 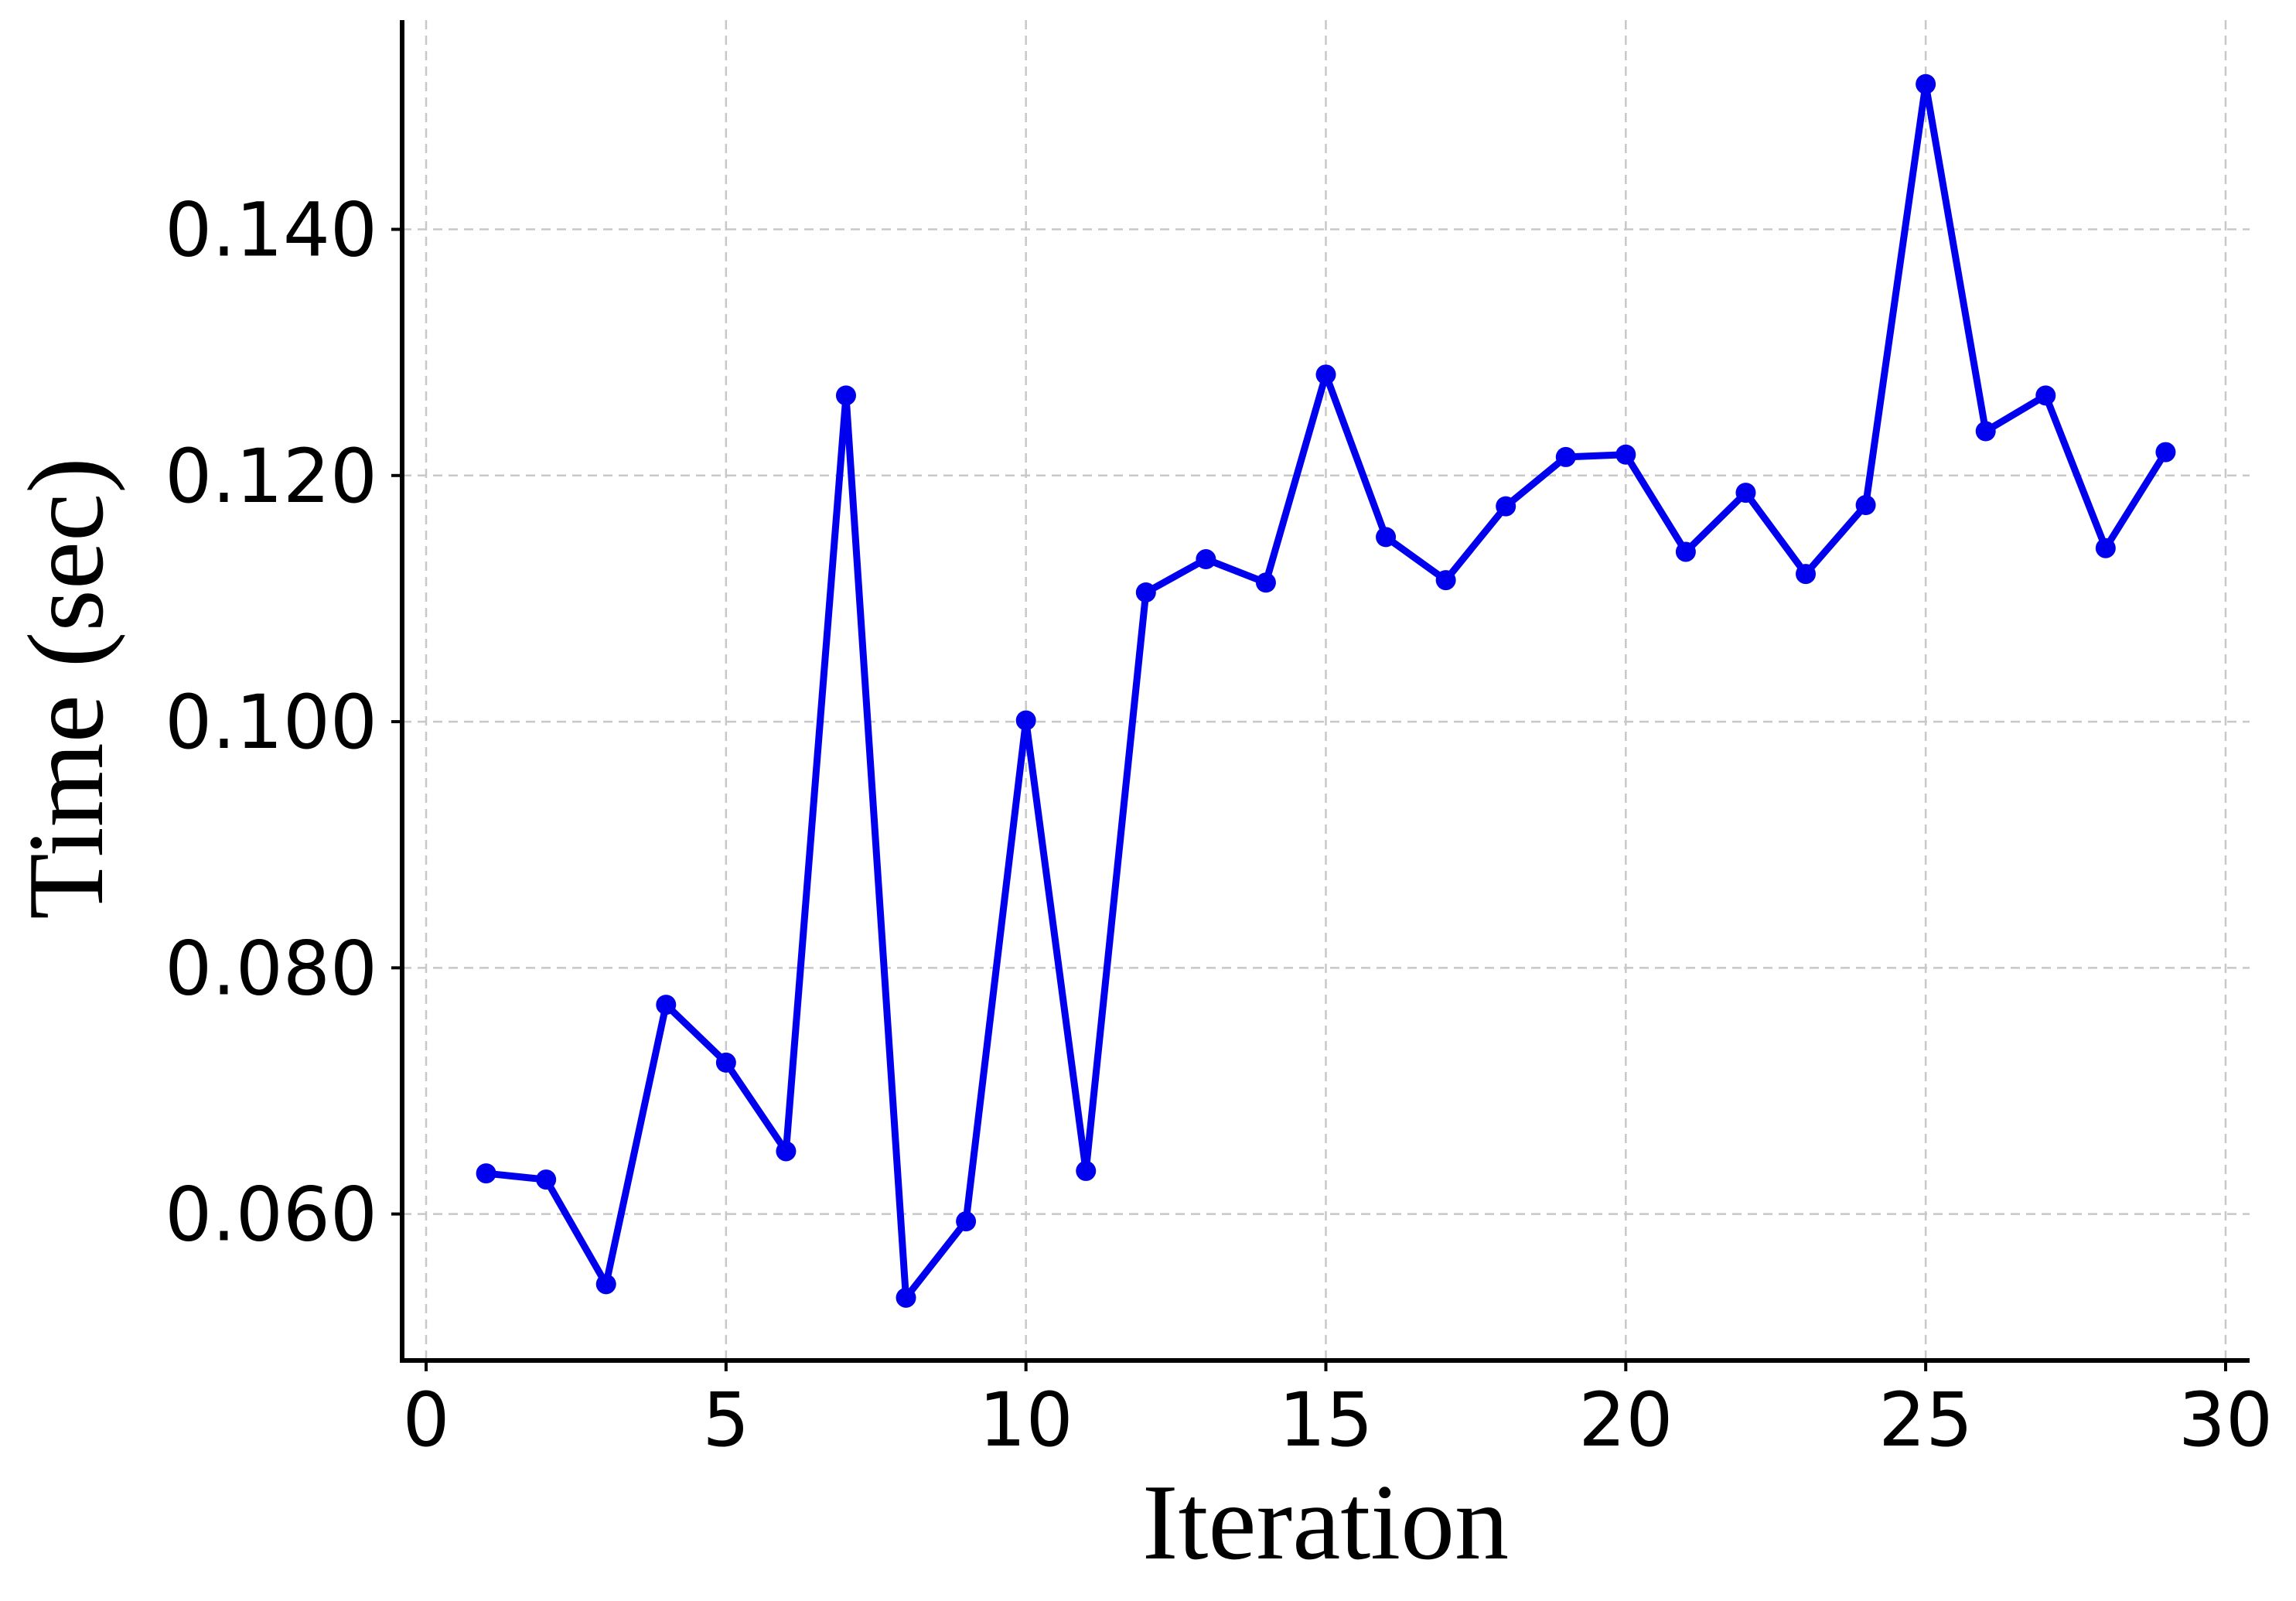 What do you see at coordinates (1026, 1420) in the screenshot?
I see `x-tick-label: 10` at bounding box center [1026, 1420].